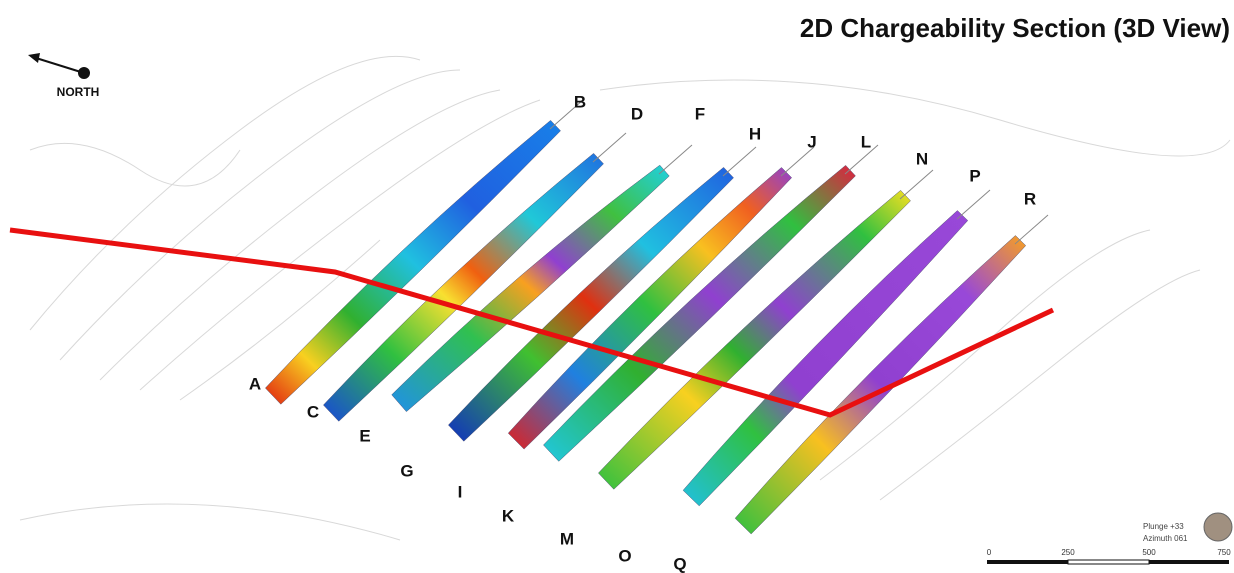 The width and height of the screenshot is (1234, 573). What do you see at coordinates (1068, 552) in the screenshot?
I see `scale-label: 250` at bounding box center [1068, 552].